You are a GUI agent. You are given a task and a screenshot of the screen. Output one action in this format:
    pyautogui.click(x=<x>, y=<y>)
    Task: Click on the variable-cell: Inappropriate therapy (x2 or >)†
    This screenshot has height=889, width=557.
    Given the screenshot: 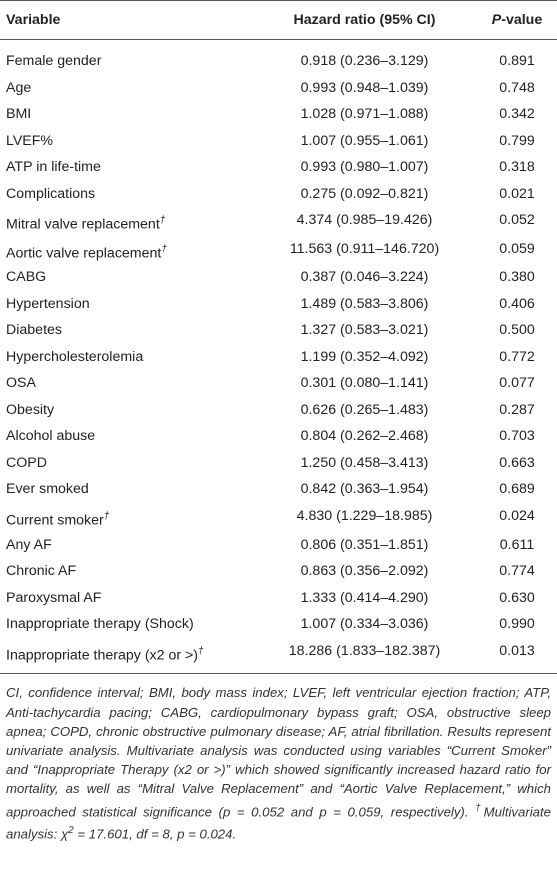 What is the action you would take?
    pyautogui.click(x=126, y=656)
    